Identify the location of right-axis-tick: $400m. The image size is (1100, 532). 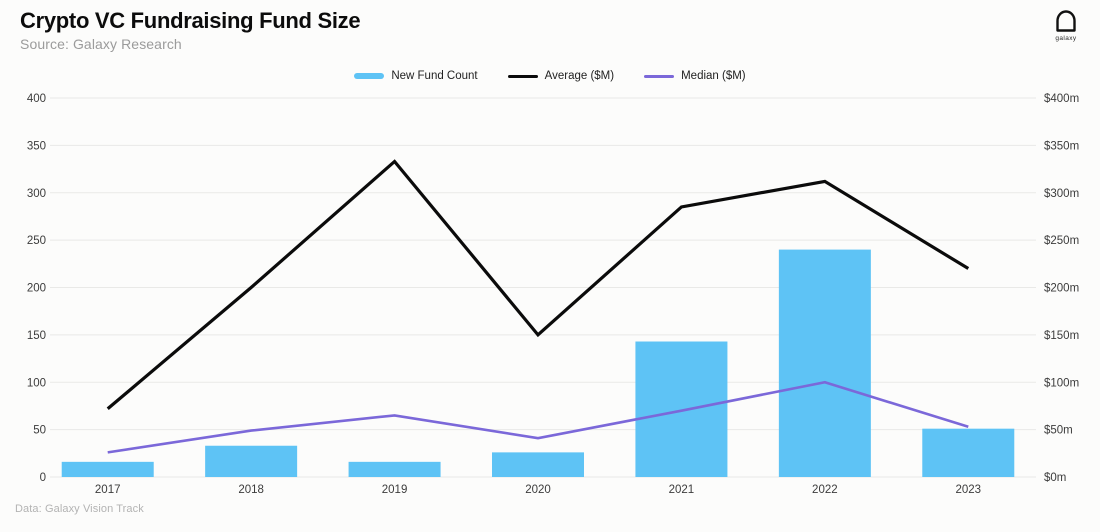
(1061, 99).